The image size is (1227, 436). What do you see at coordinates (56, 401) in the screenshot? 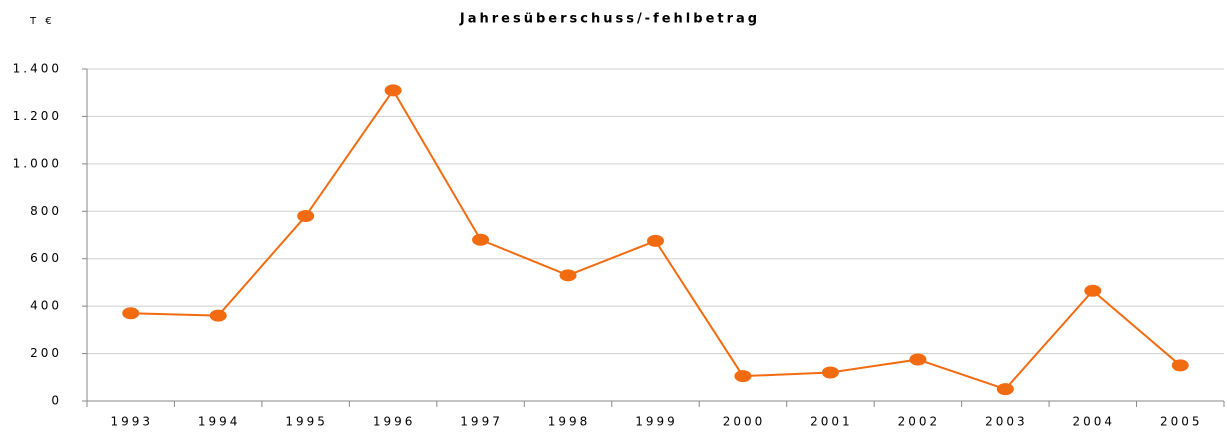
I see `y-tick-label: 0` at bounding box center [56, 401].